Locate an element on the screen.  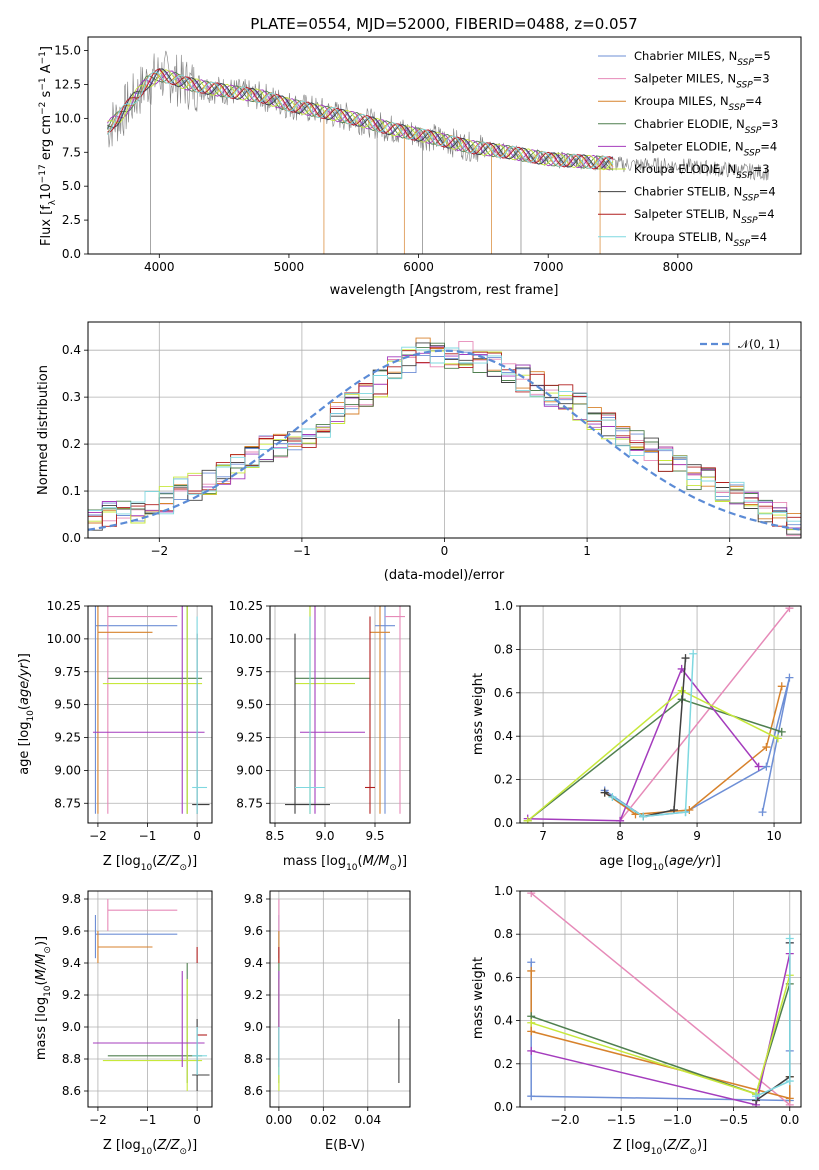
age-vs-Z-ytick-label-1: 9.00 is located at coordinates (67, 770).